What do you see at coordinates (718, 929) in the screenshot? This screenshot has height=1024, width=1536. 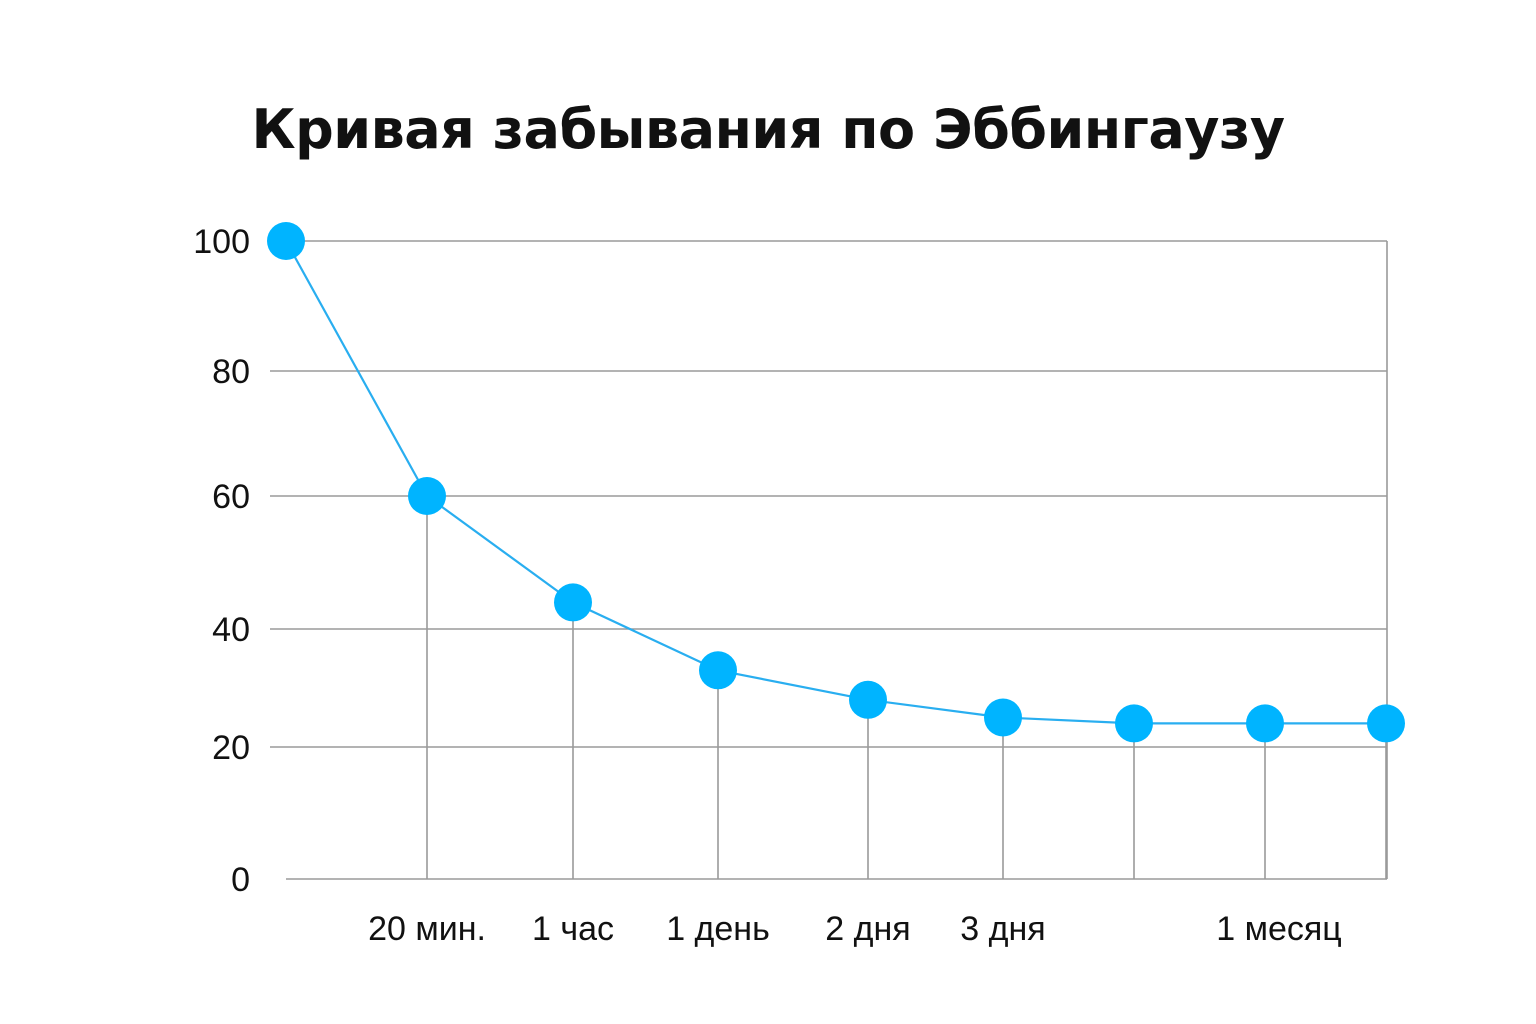 I see `x-tick-label-3: 1 день` at bounding box center [718, 929].